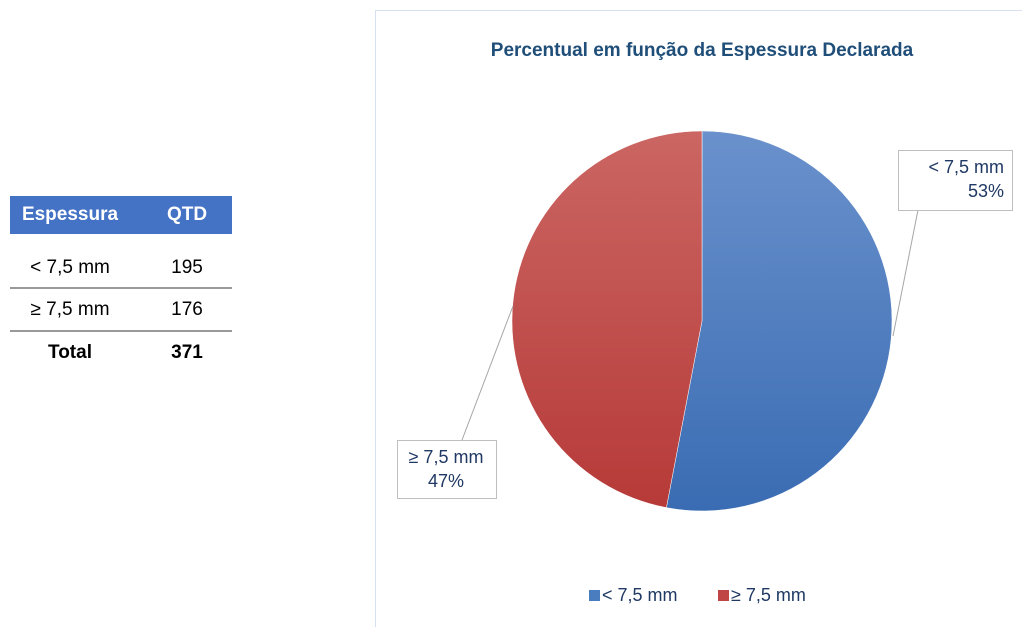  I want to click on legend-label: < 7,5 mm, so click(640, 595).